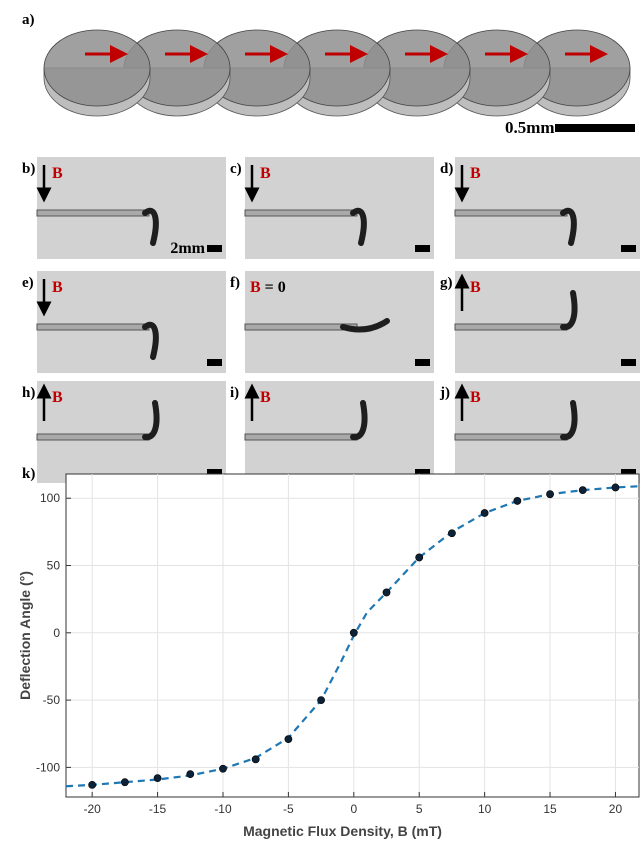 The image size is (640, 849). What do you see at coordinates (25, 635) in the screenshot?
I see `y-axis-label: Deflection Angle (°)` at bounding box center [25, 635].